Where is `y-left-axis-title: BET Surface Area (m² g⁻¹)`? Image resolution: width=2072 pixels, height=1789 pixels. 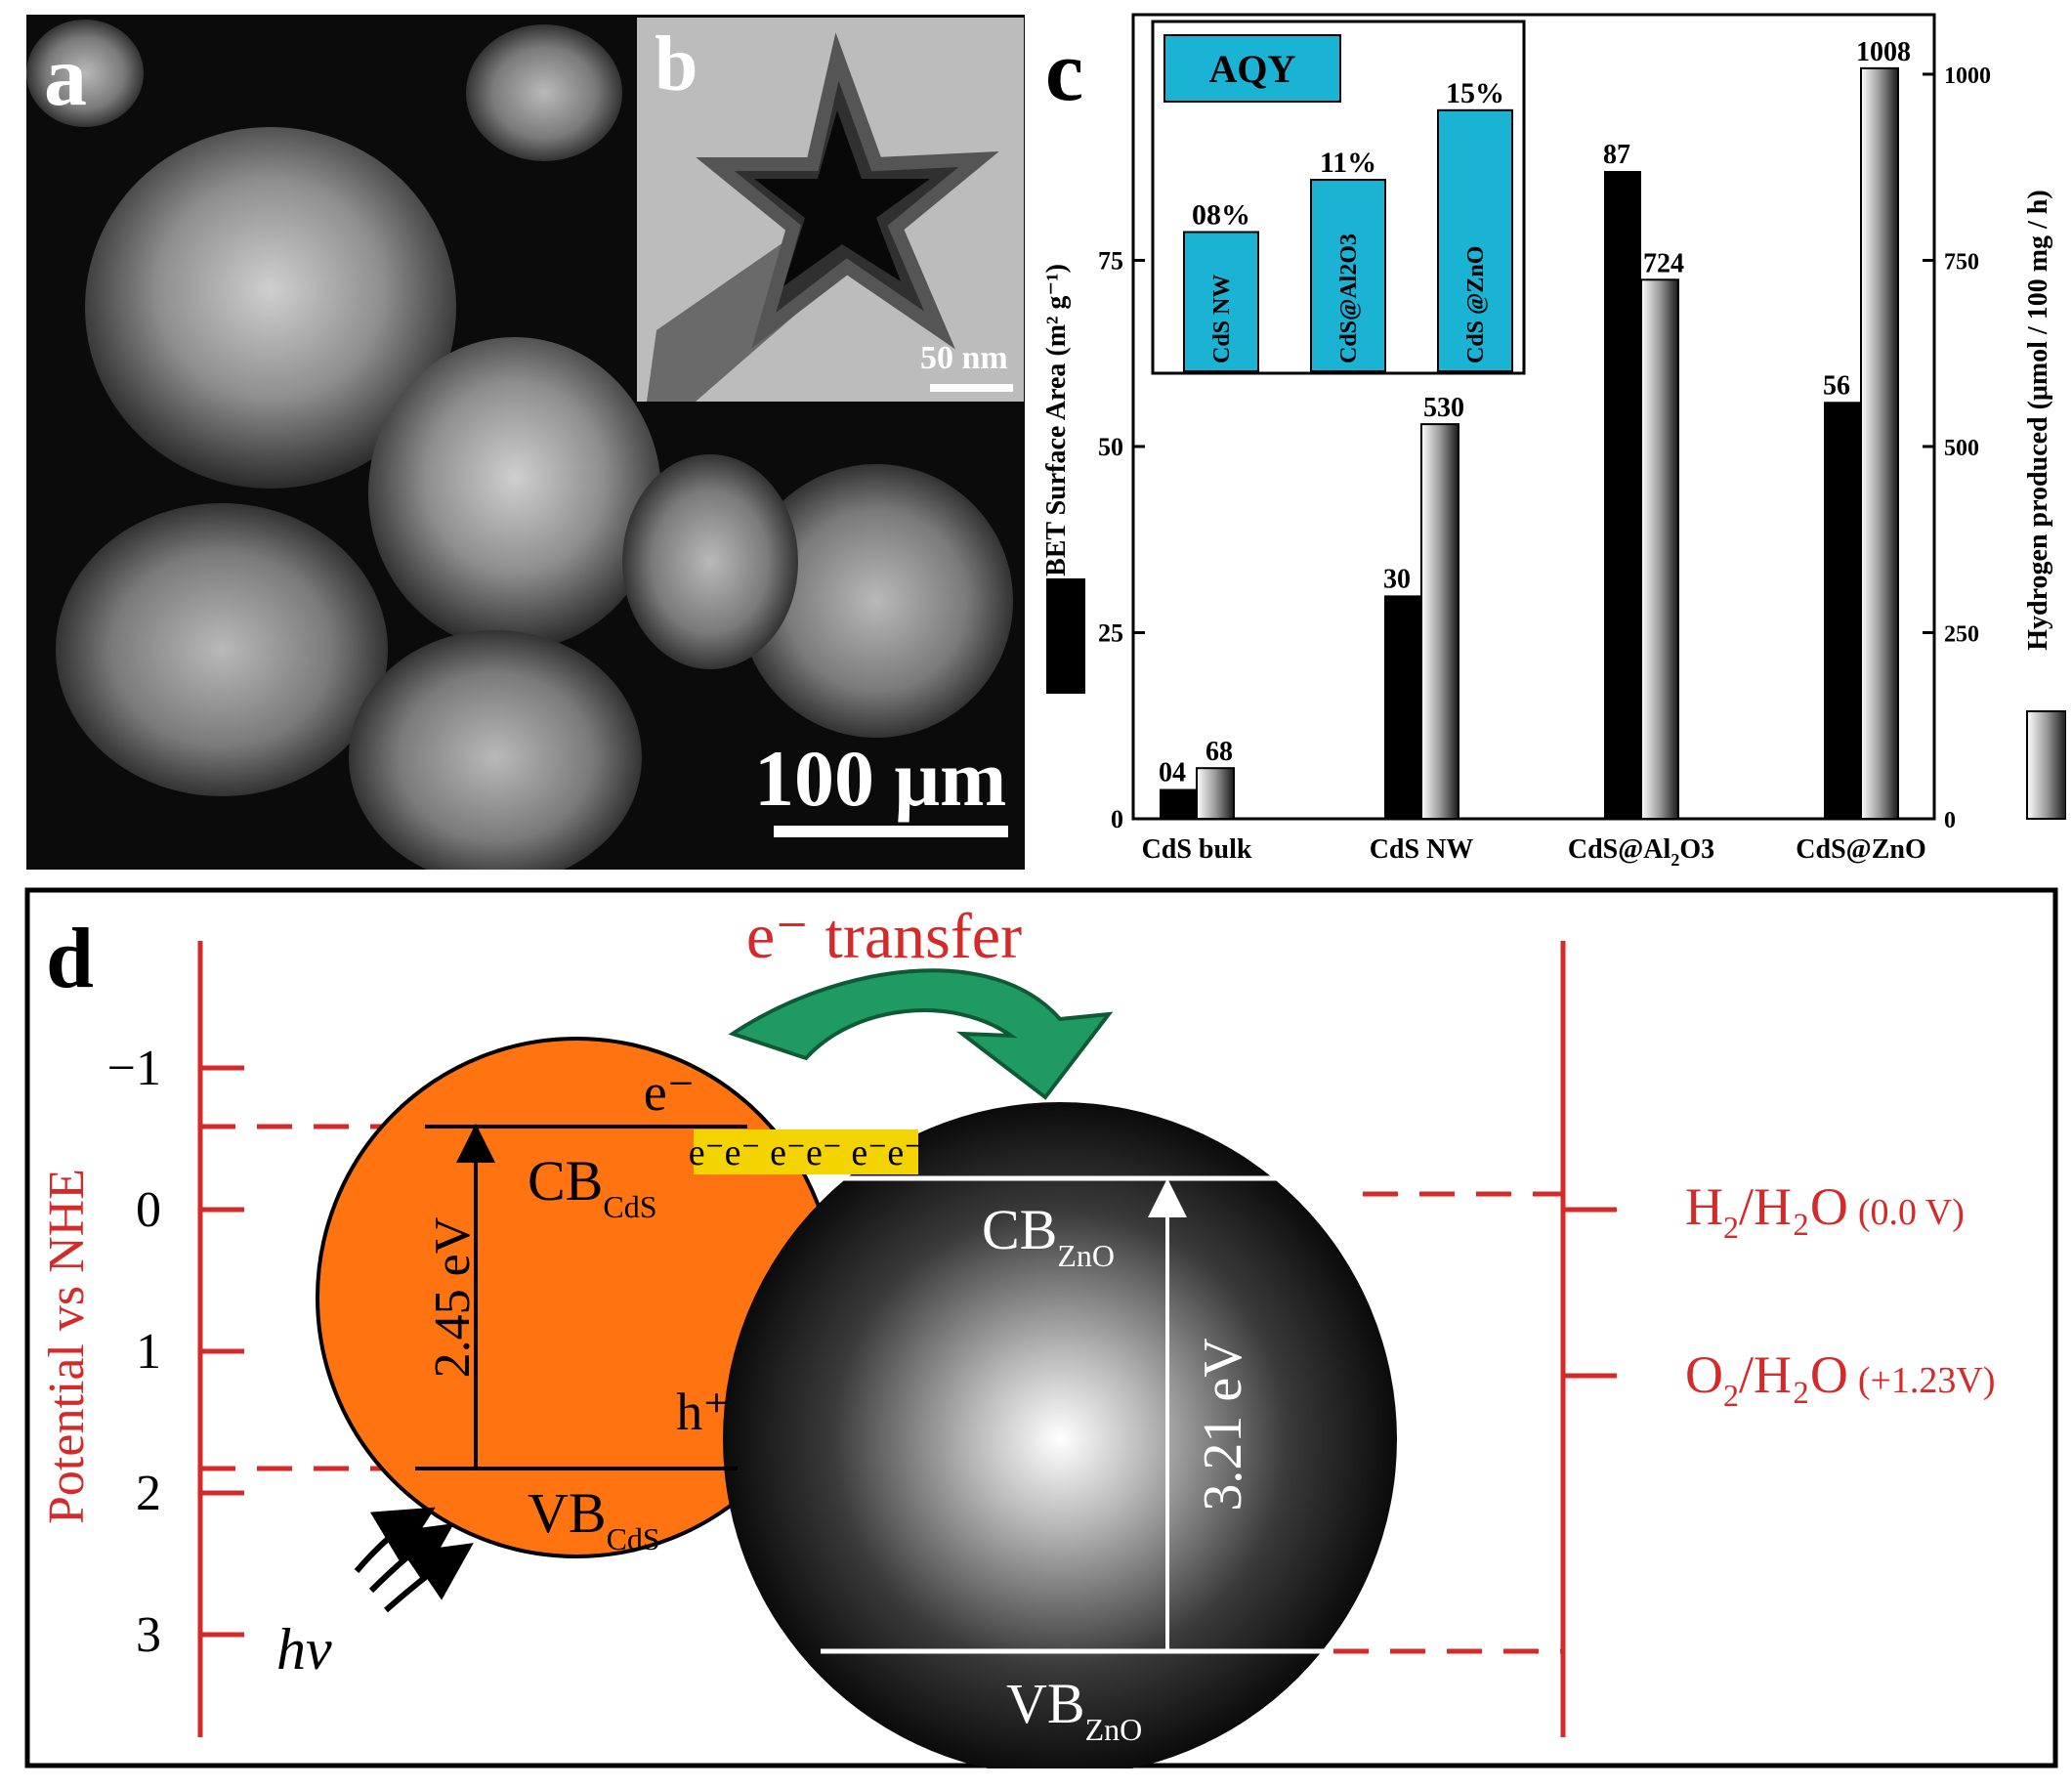
y-left-axis-title: BET Surface Area (m² g⁻¹) is located at coordinates (1056, 420).